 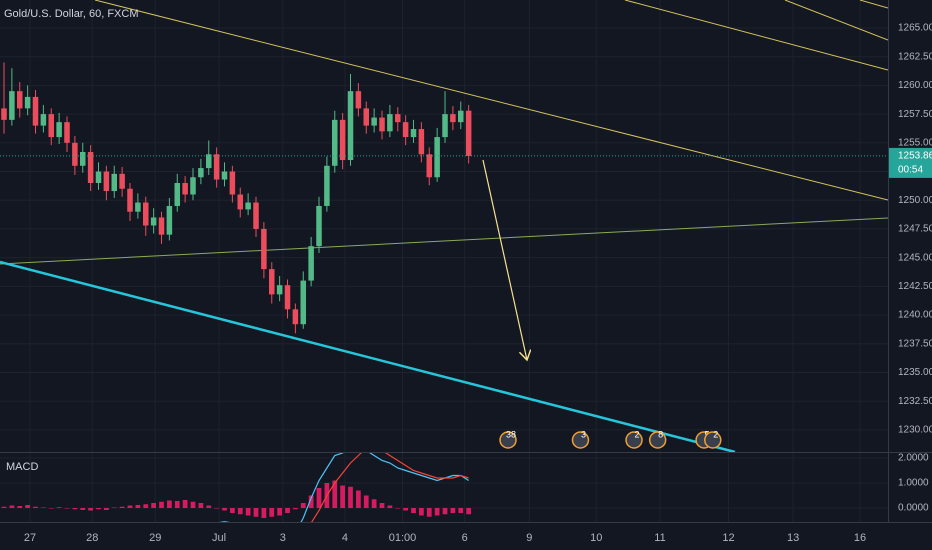 I want to click on trend-line, so click(x=444, y=241).